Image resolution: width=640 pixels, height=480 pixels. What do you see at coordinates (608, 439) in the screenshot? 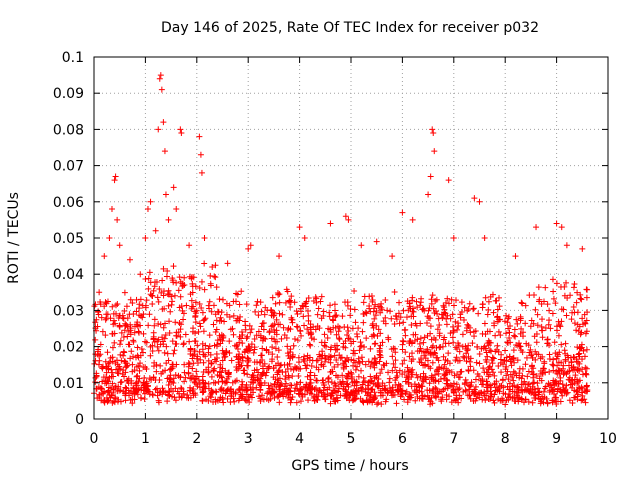
I see `x-tick-label: 10` at bounding box center [608, 439].